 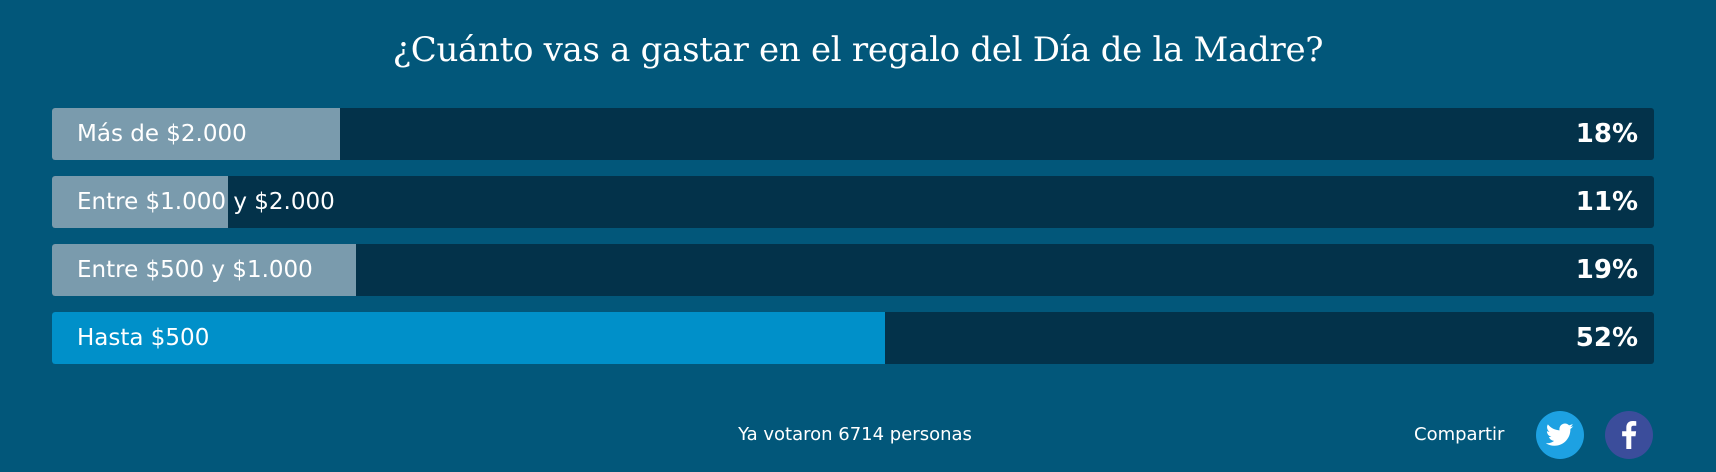 What do you see at coordinates (1459, 434) in the screenshot?
I see `share-label: Compartir` at bounding box center [1459, 434].